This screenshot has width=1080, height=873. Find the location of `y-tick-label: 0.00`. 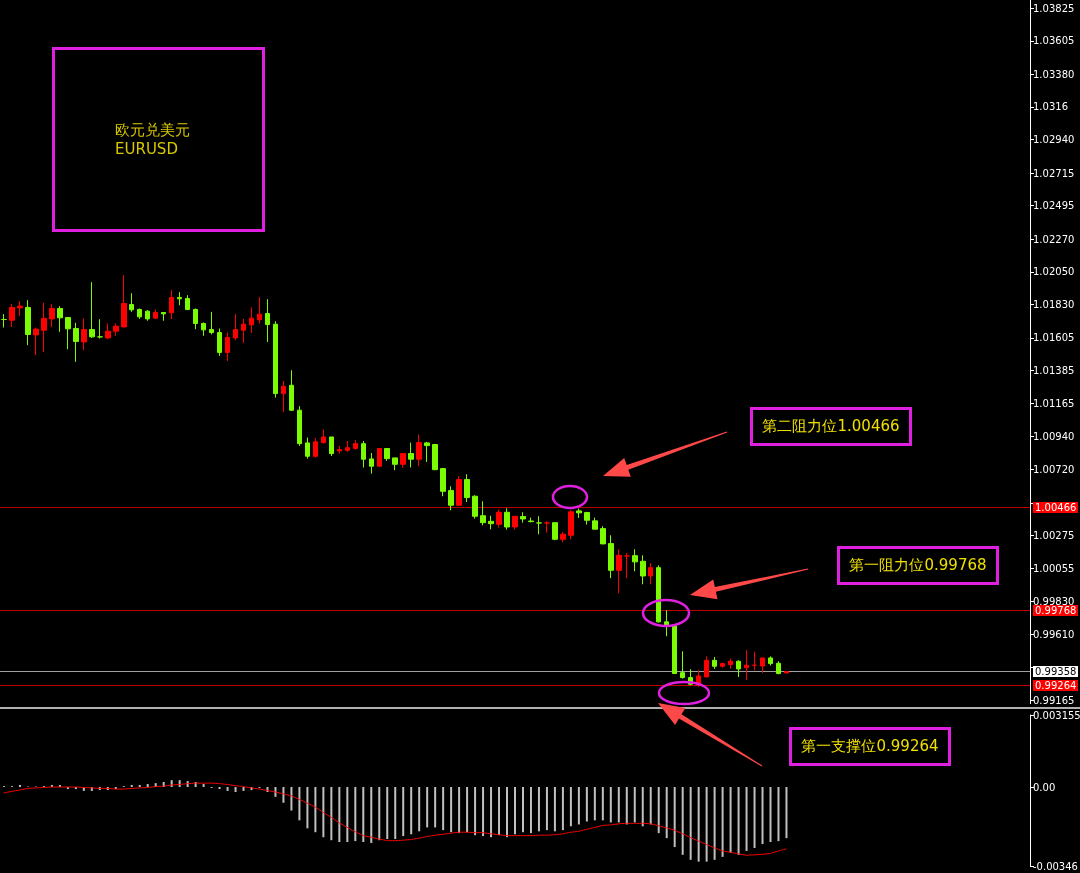

y-tick-label: 0.00 is located at coordinates (1044, 787).